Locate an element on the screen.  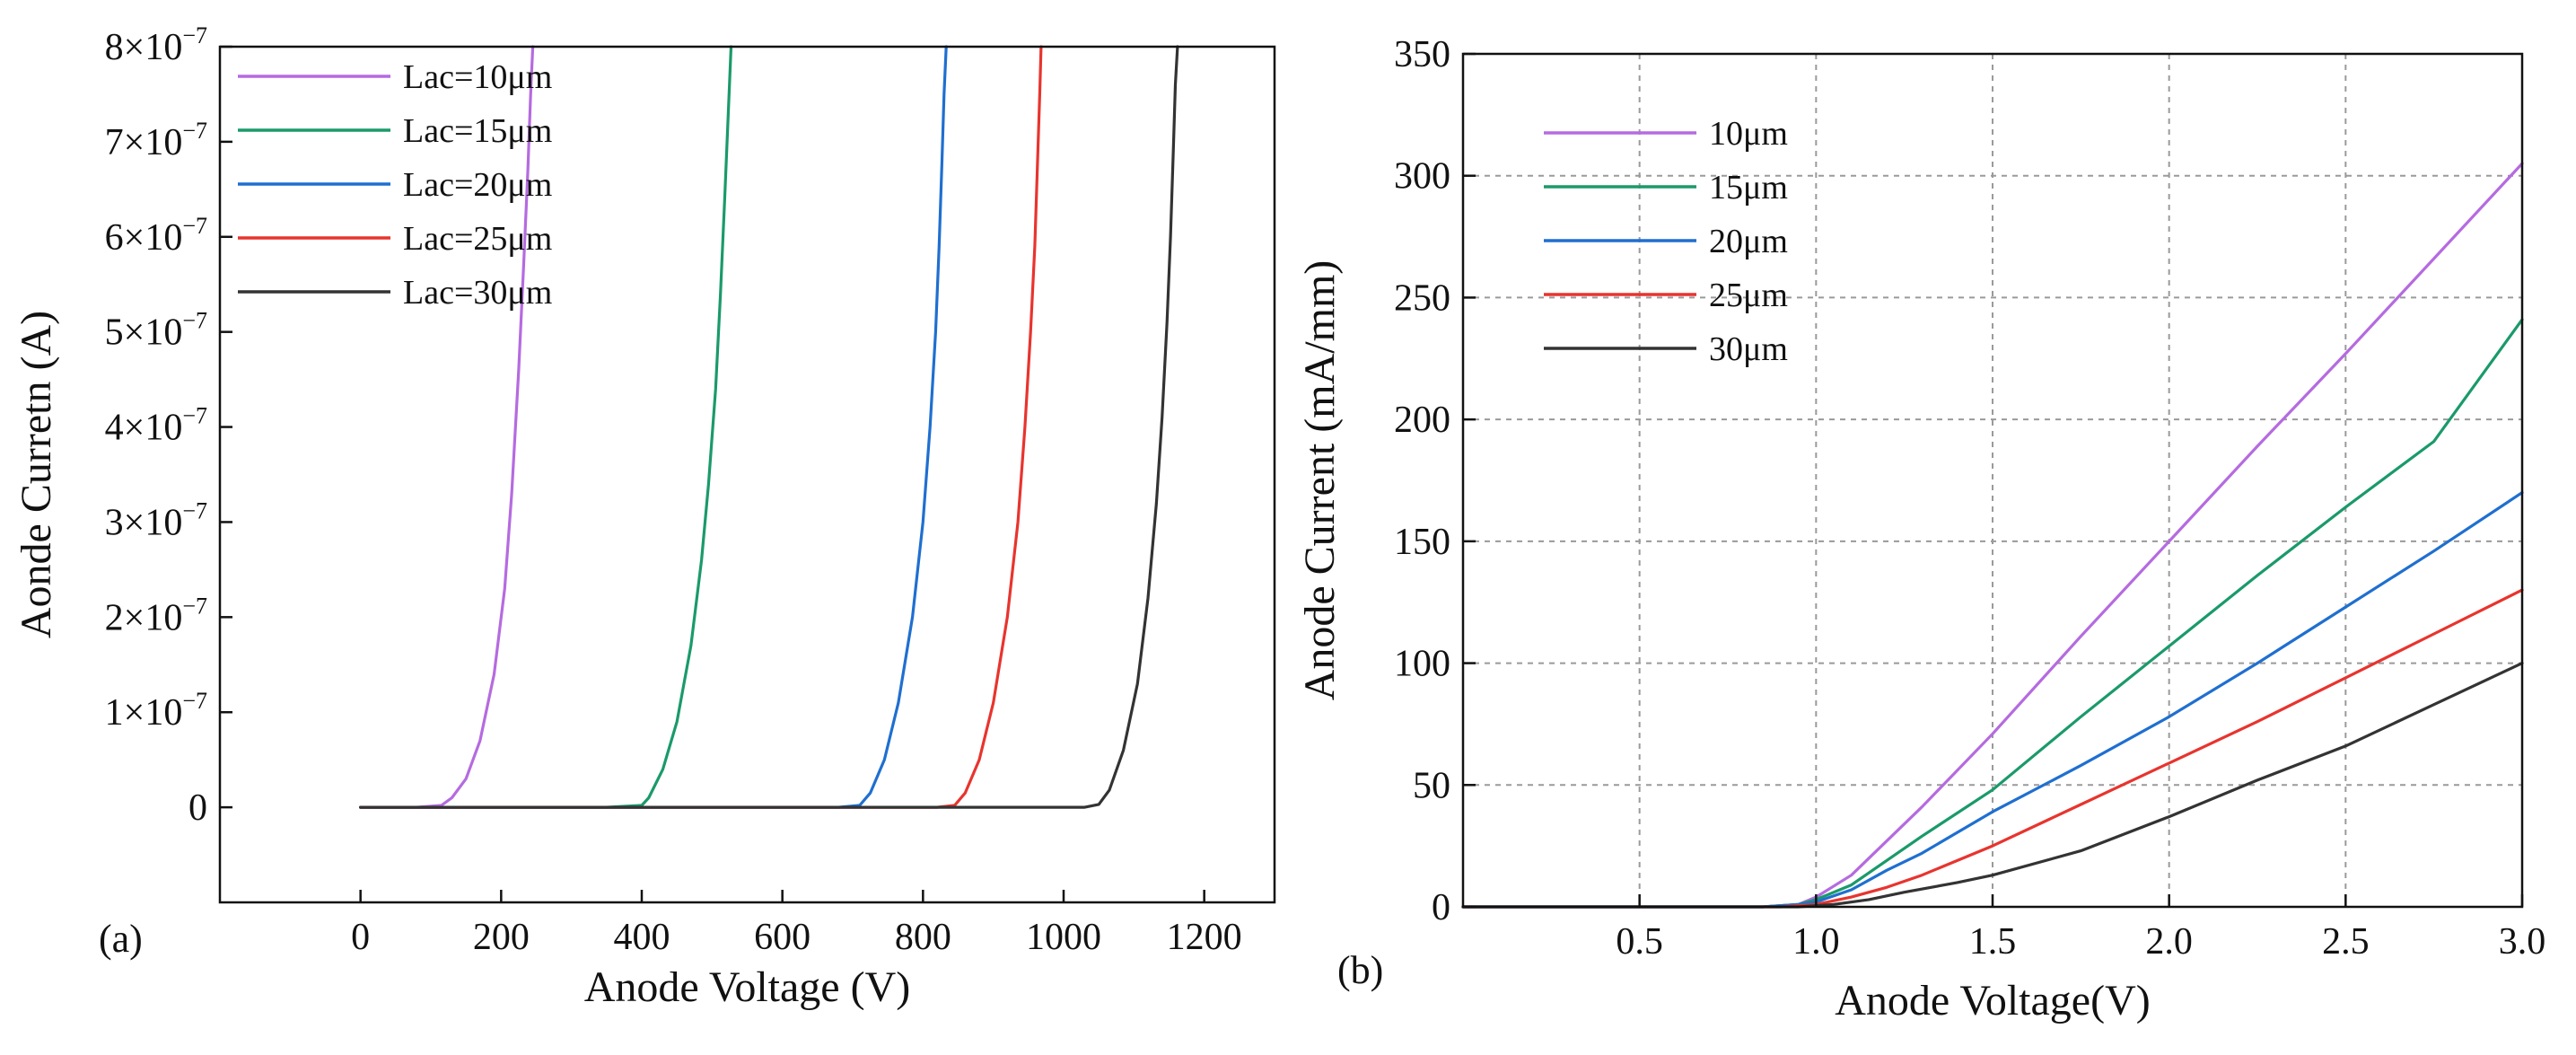
panel-b-y-axis-label: Anode Current (mA/mm) is located at coordinates (1320, 480).